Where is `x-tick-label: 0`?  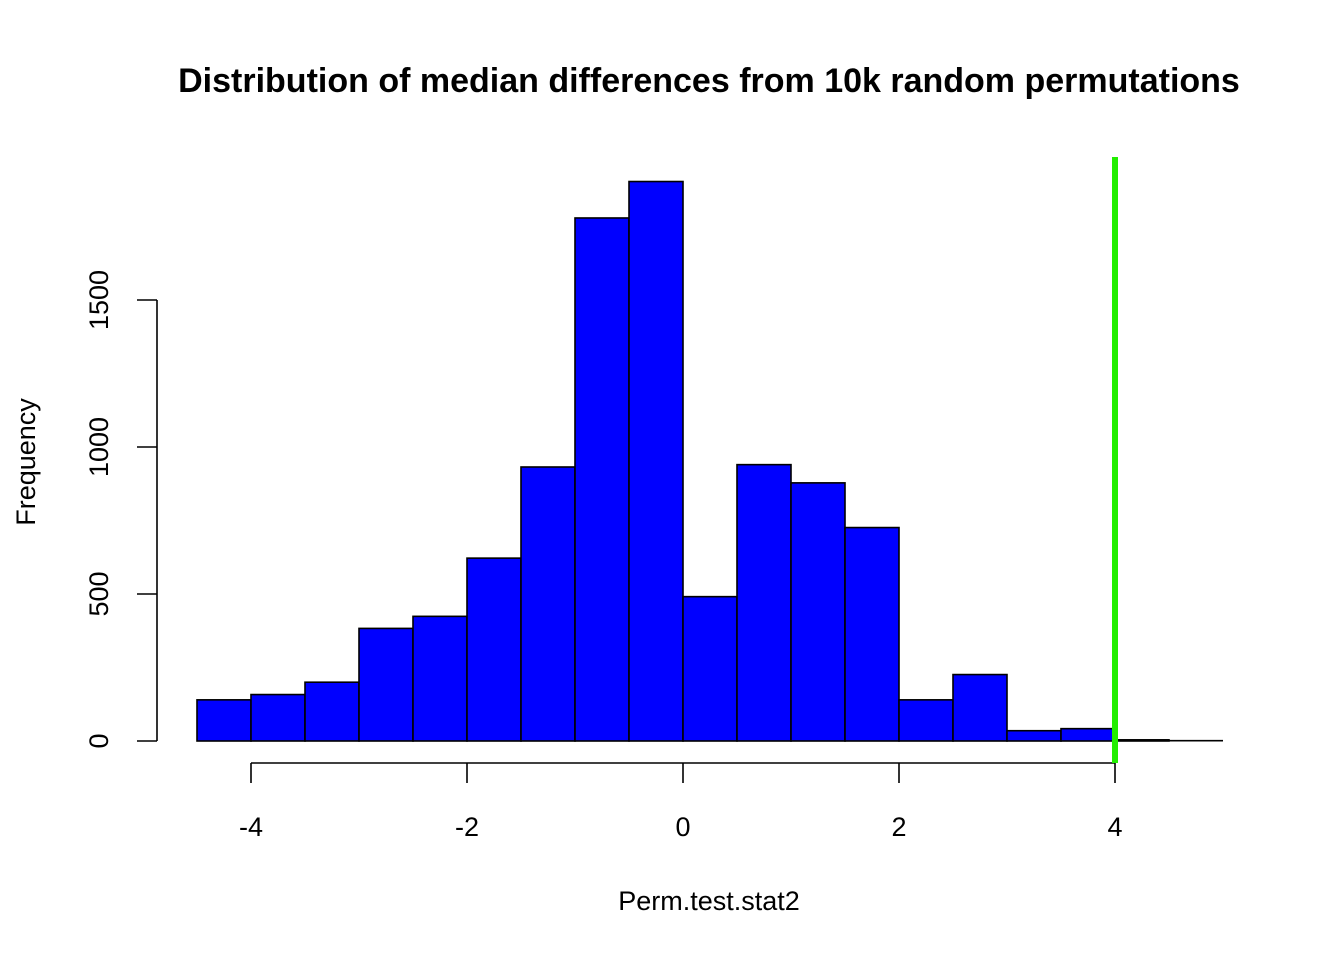
x-tick-label: 0 is located at coordinates (682, 827).